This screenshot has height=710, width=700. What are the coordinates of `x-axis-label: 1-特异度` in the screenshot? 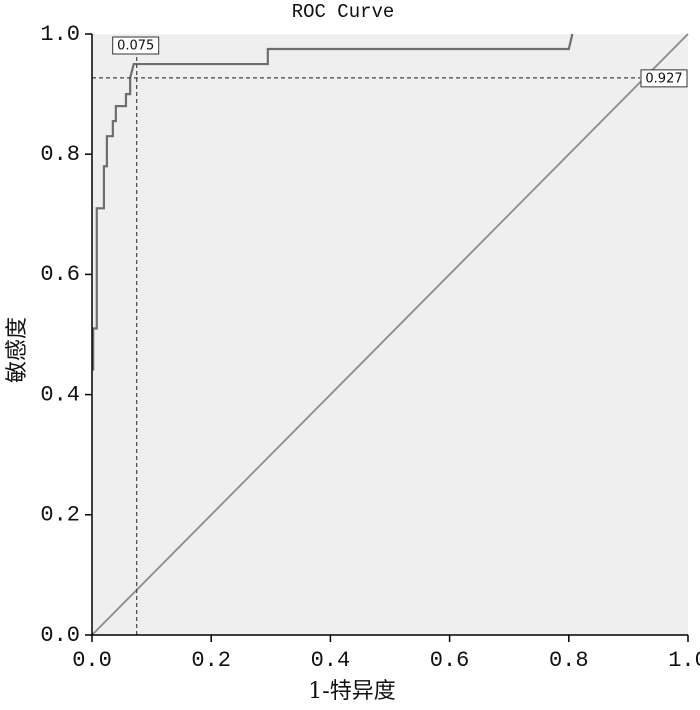 It's located at (351, 691).